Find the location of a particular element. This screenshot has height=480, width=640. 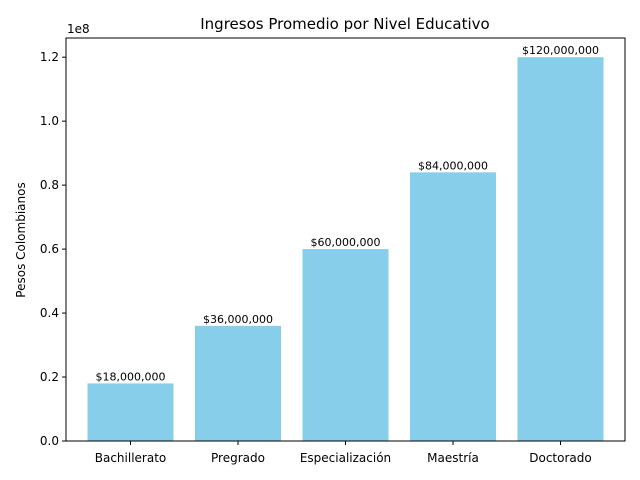

y-tick-label: 0.4 is located at coordinates (49, 313).